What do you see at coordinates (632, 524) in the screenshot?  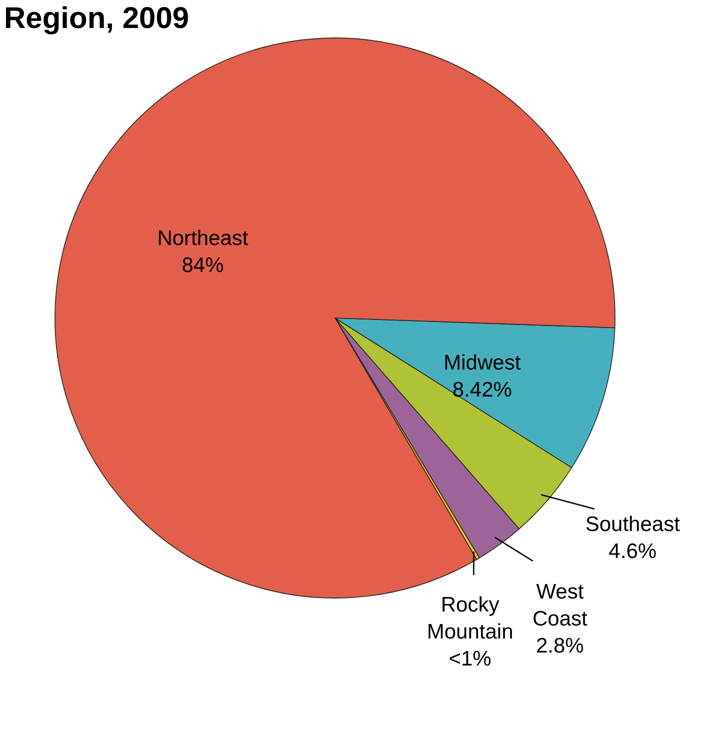 I see `slice-label: Southeast` at bounding box center [632, 524].